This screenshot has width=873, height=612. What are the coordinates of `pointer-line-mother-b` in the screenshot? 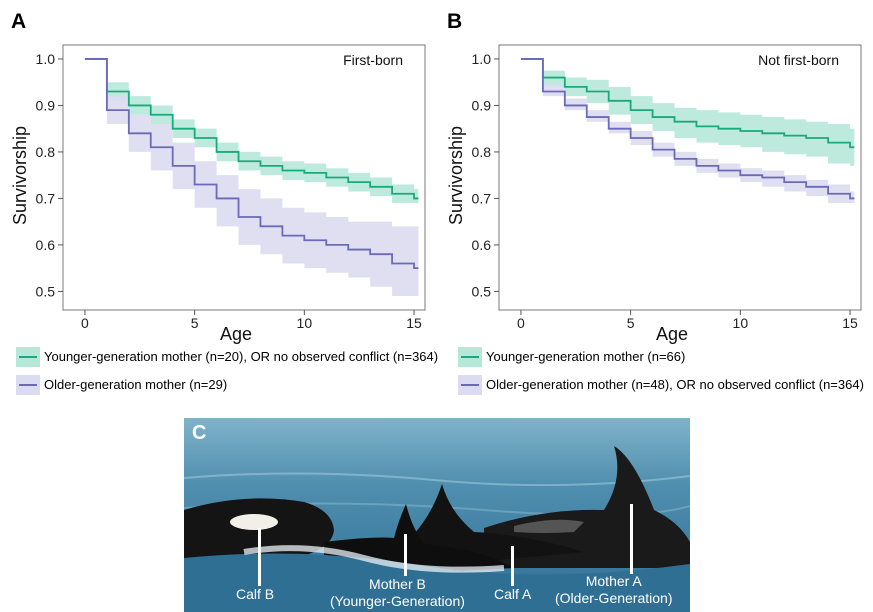 It's located at (405, 555).